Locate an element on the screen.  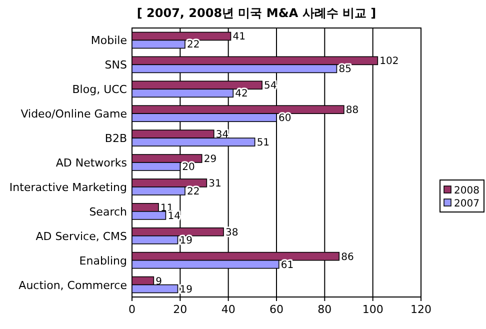
y-tick-label: SNS is located at coordinates (116, 65).